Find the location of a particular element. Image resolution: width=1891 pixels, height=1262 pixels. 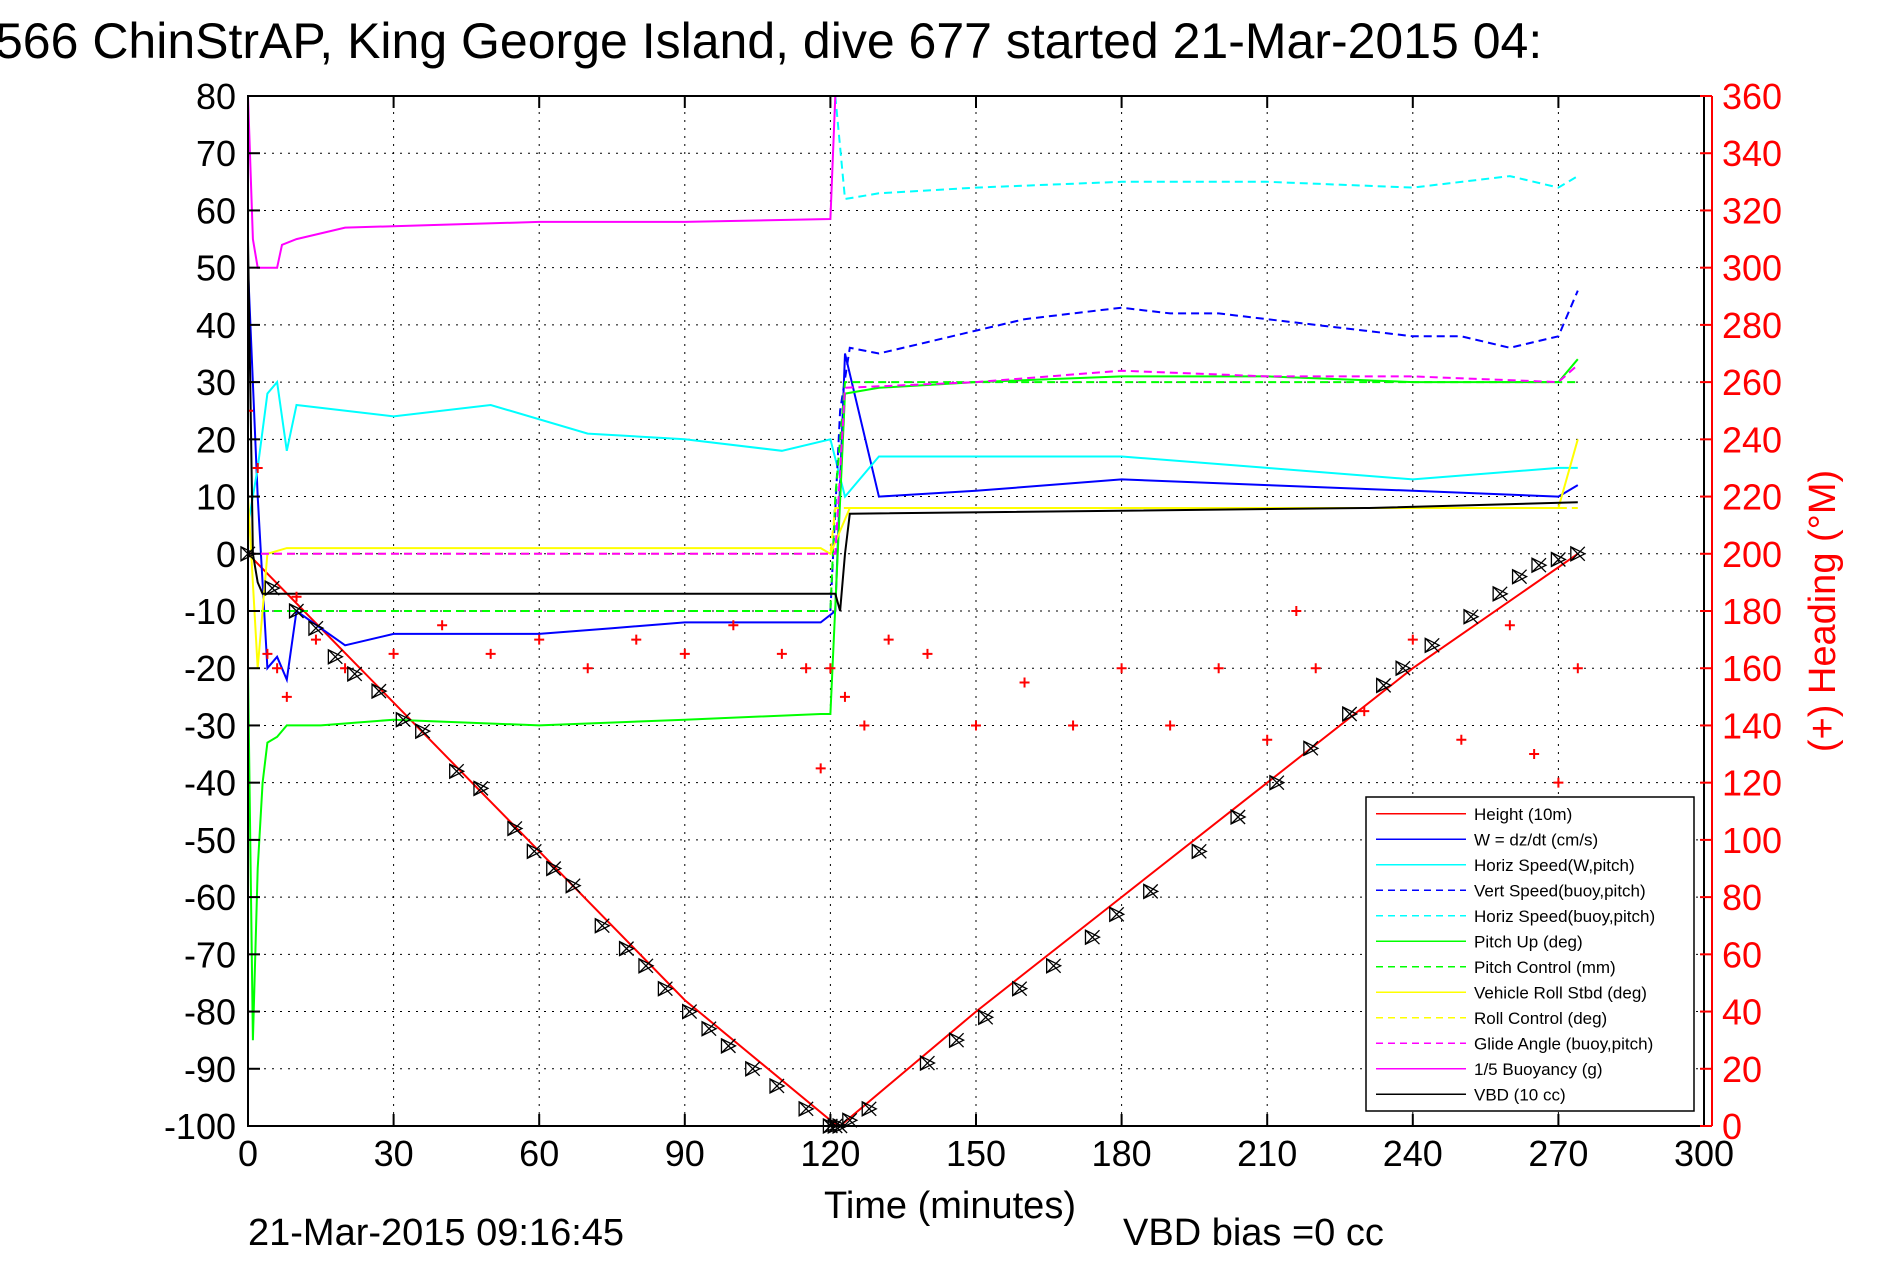

y-tick-label-right: 100 is located at coordinates (1752, 840).